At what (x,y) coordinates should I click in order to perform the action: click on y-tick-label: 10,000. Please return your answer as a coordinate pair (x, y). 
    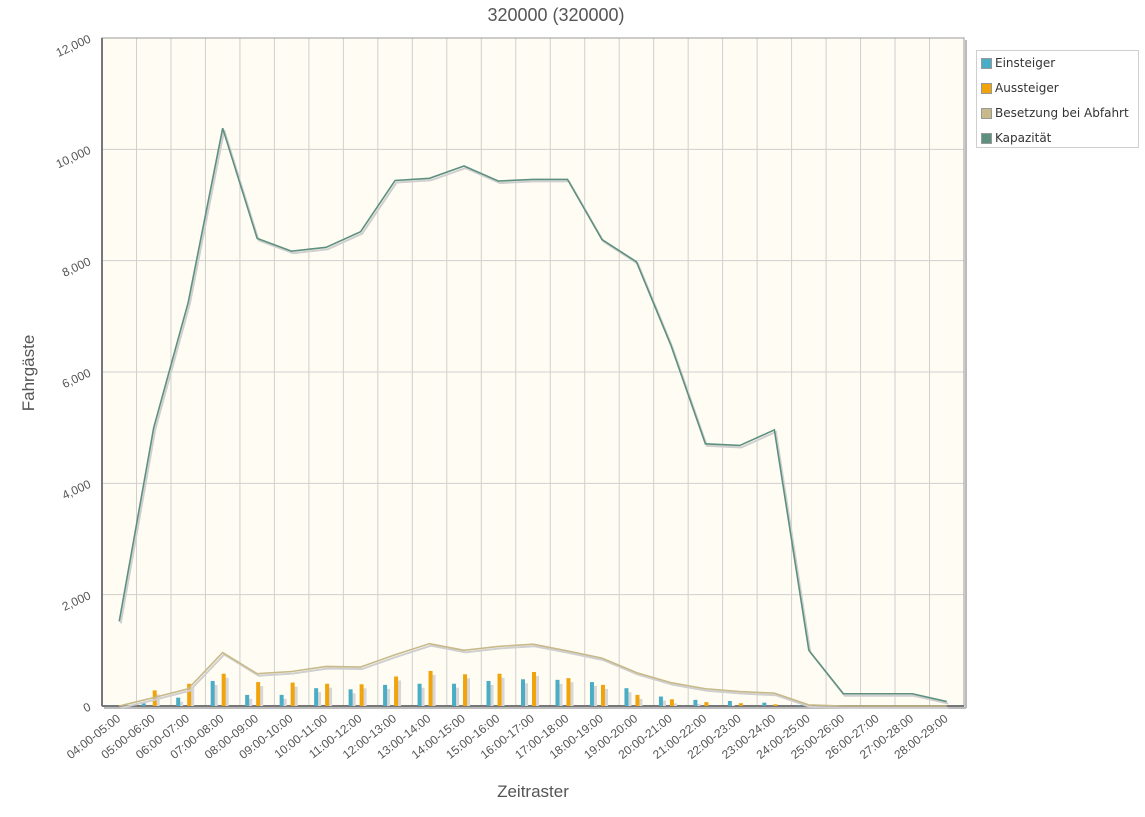
    Looking at the image, I should click on (73, 157).